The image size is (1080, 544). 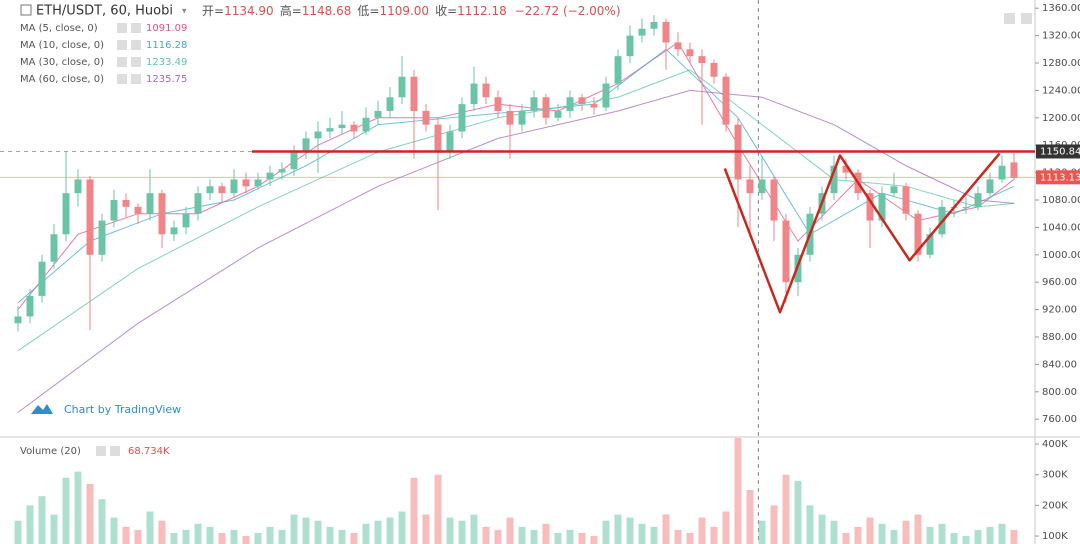 What do you see at coordinates (166, 28) in the screenshot?
I see `ma-legend-value: 1091.09` at bounding box center [166, 28].